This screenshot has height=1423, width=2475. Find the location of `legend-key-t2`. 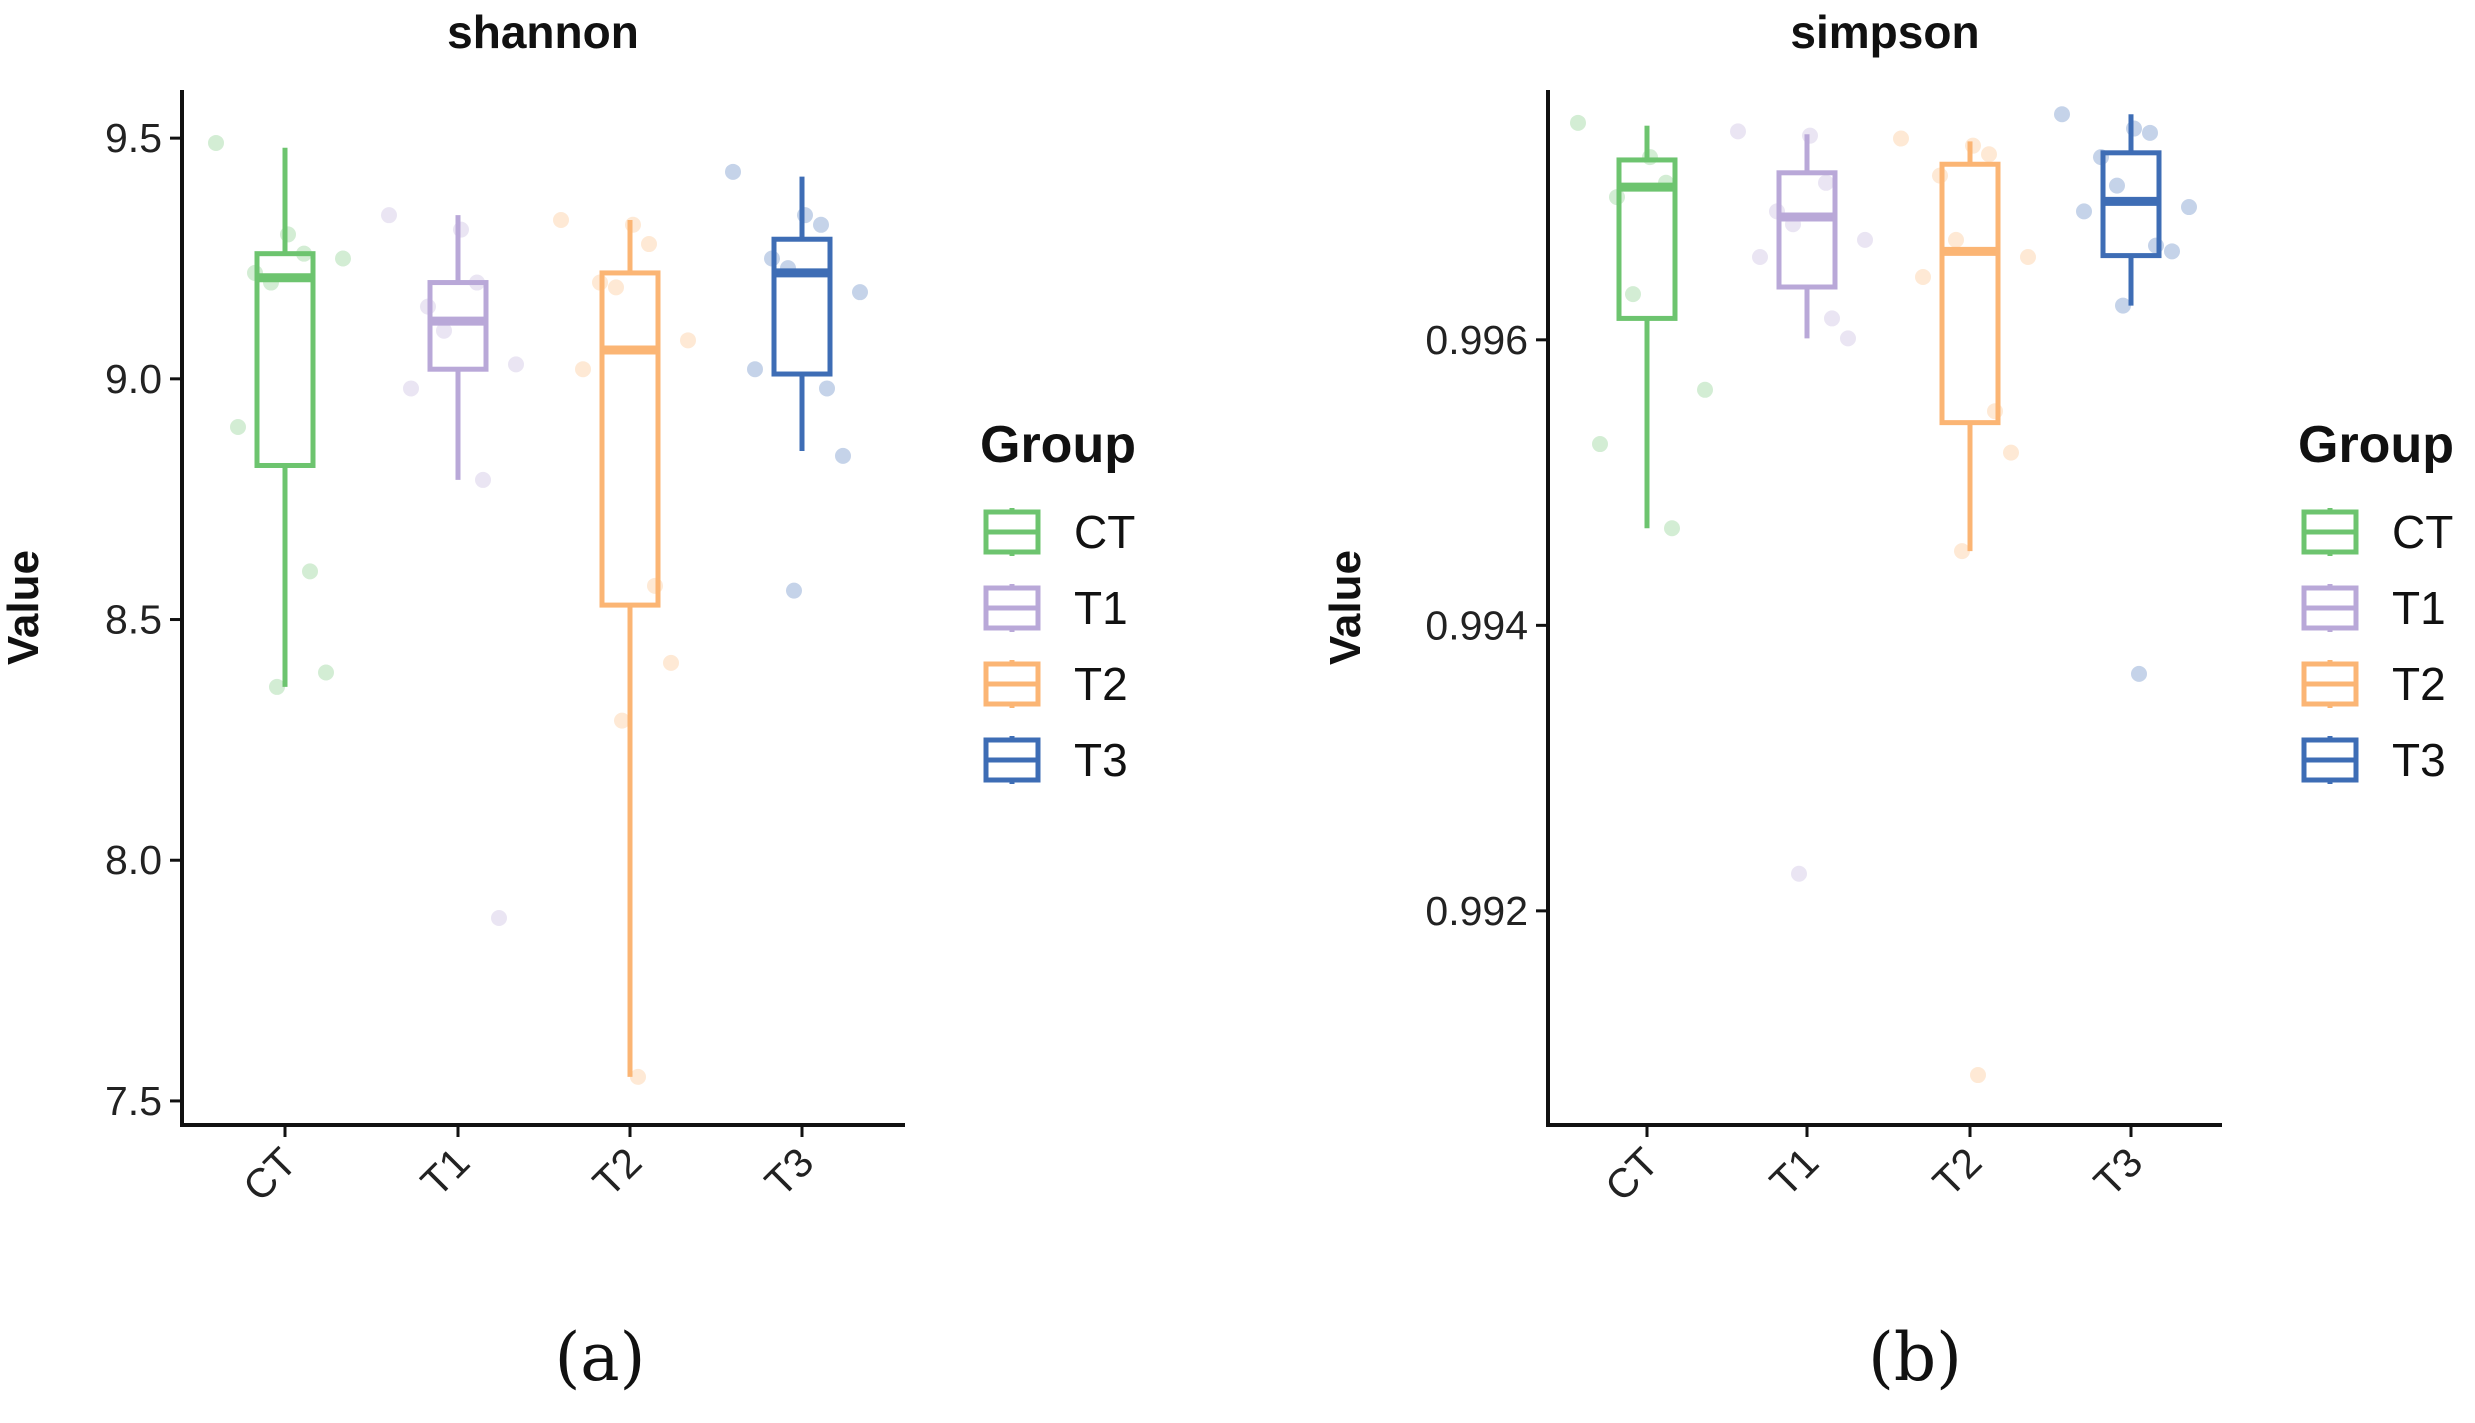

legend-key-t2 is located at coordinates (2330, 684).